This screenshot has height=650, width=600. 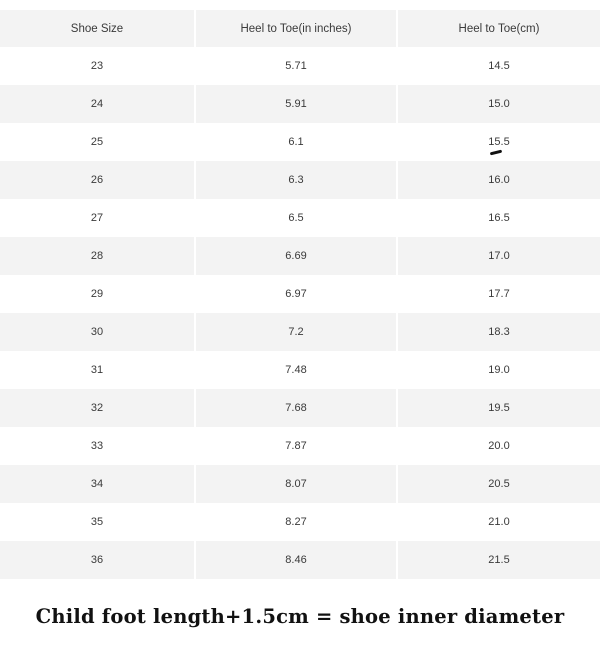 I want to click on table-row: 33 7.87 20.0, so click(x=300, y=446).